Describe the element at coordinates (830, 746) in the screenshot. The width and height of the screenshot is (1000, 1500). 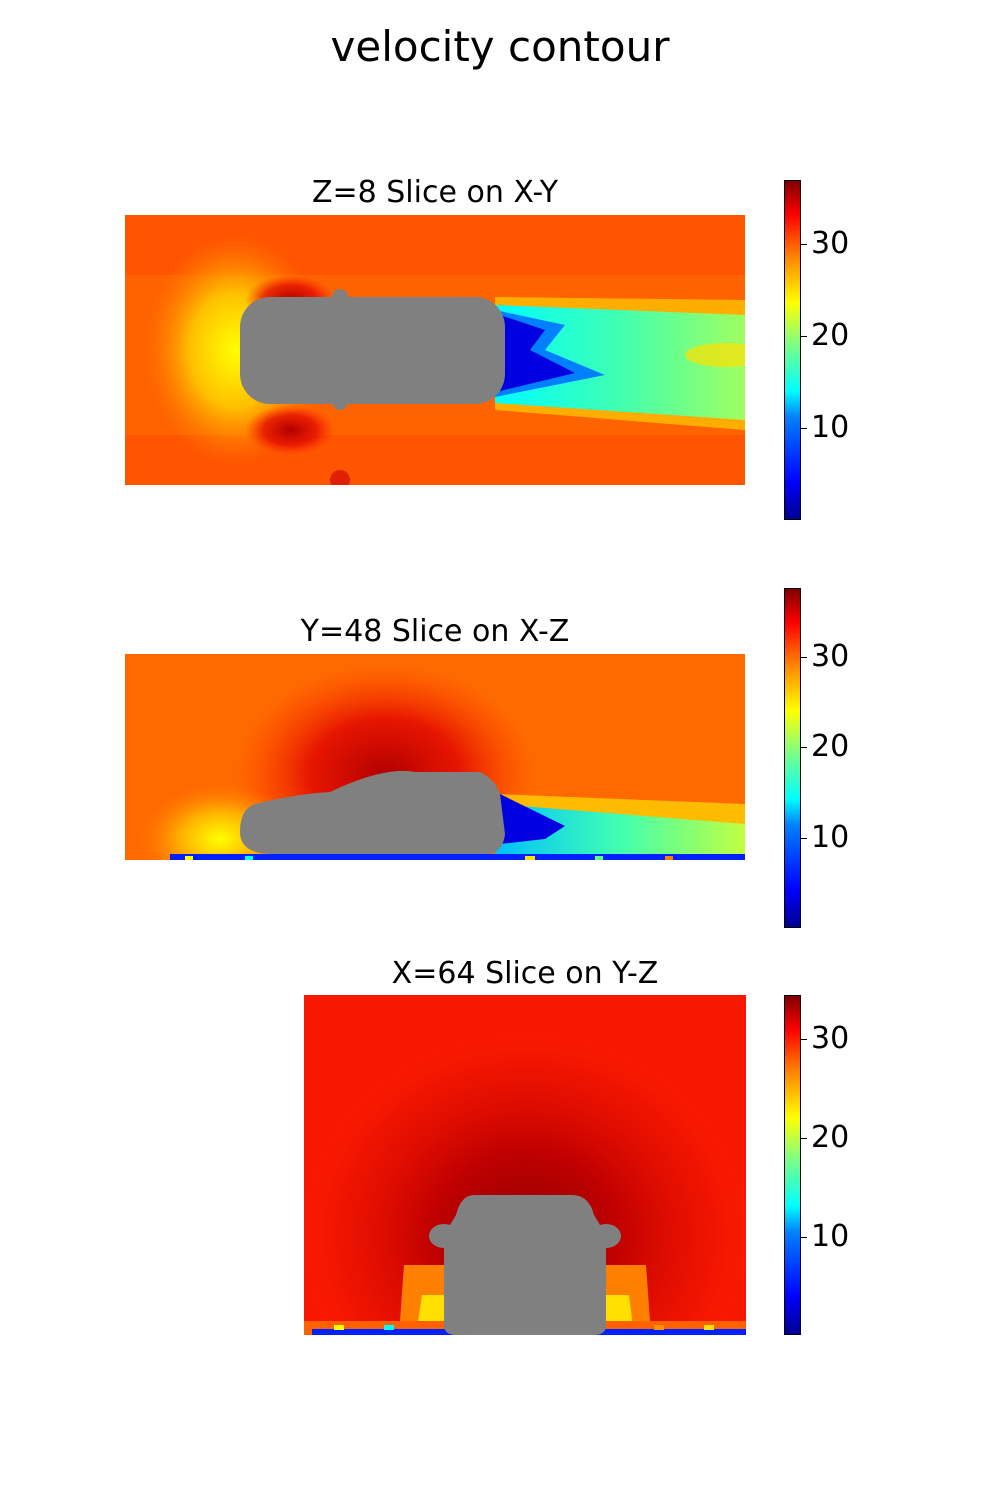
I see `colorbar-2-label-20: 20` at that location.